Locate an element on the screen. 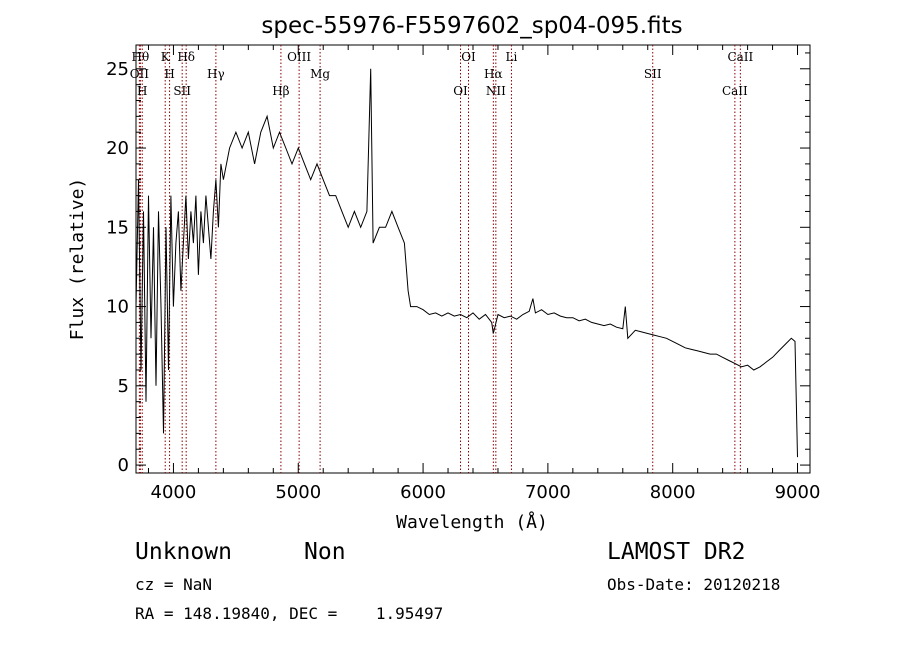 This screenshot has height=649, width=900. survey-name: LAMOST DR2 is located at coordinates (676, 552).